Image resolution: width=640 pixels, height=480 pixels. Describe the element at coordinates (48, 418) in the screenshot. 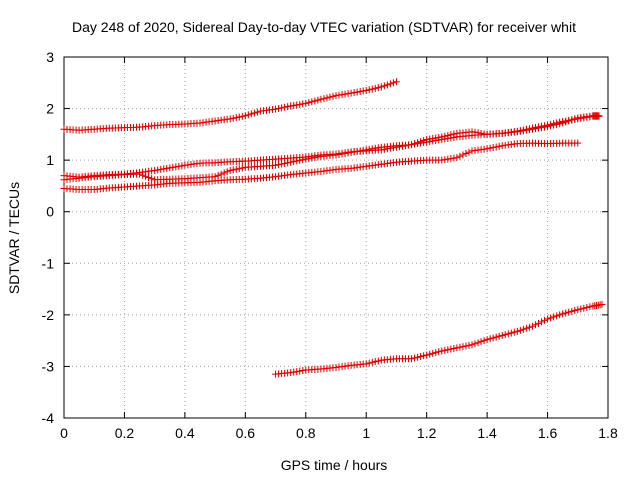

I see `y-tick-label: -4` at that location.